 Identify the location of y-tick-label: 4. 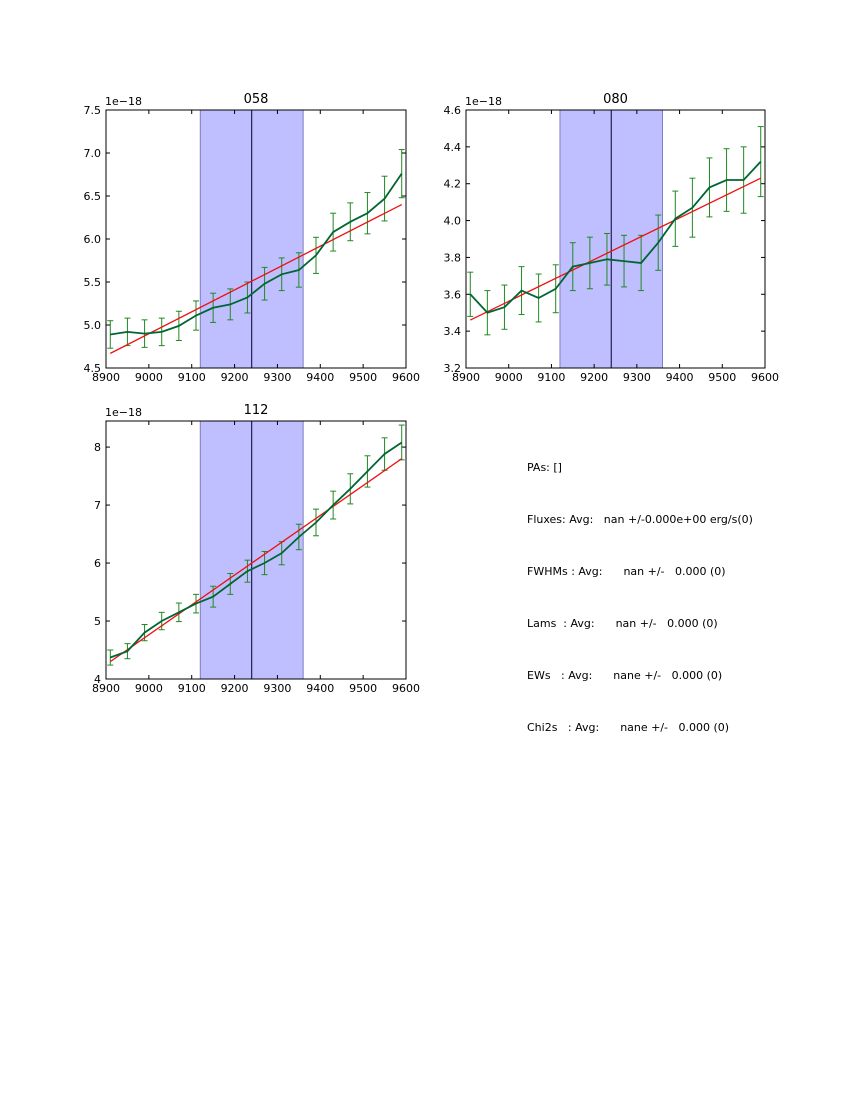
(97, 679).